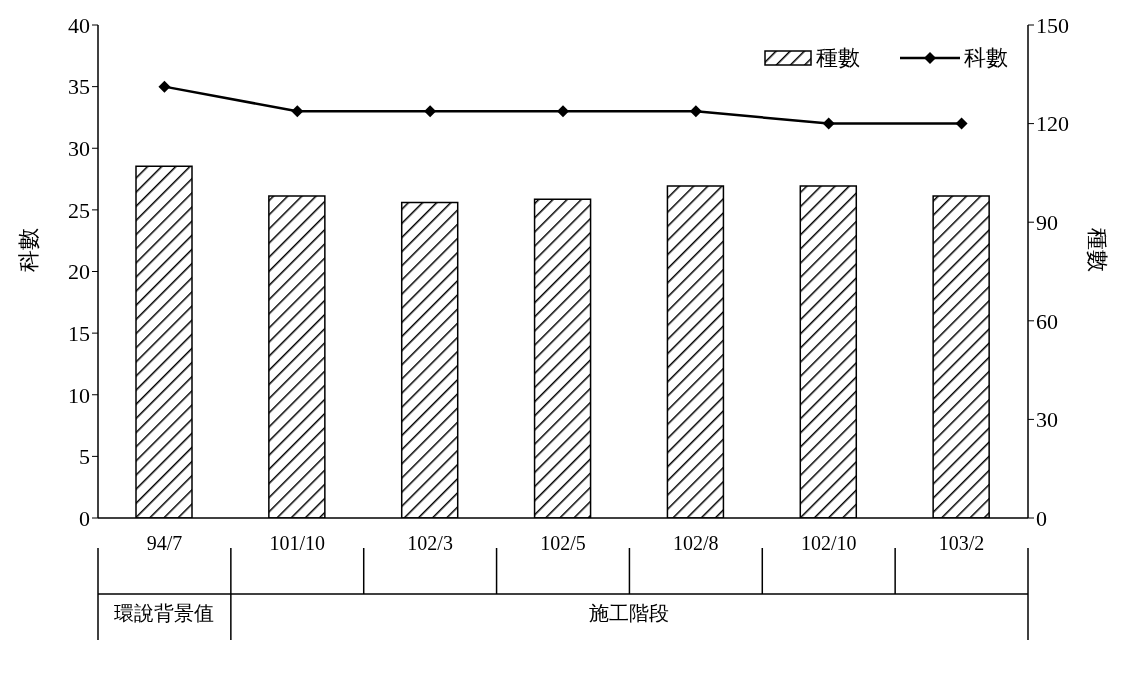  What do you see at coordinates (79, 272) in the screenshot?
I see `y-tick-label: 20` at bounding box center [79, 272].